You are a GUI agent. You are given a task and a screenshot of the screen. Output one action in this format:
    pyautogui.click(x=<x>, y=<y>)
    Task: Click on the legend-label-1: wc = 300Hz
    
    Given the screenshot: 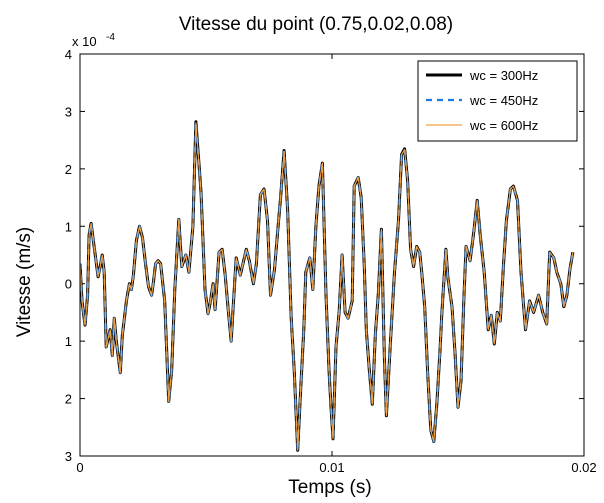 What is the action you would take?
    pyautogui.click(x=503, y=75)
    